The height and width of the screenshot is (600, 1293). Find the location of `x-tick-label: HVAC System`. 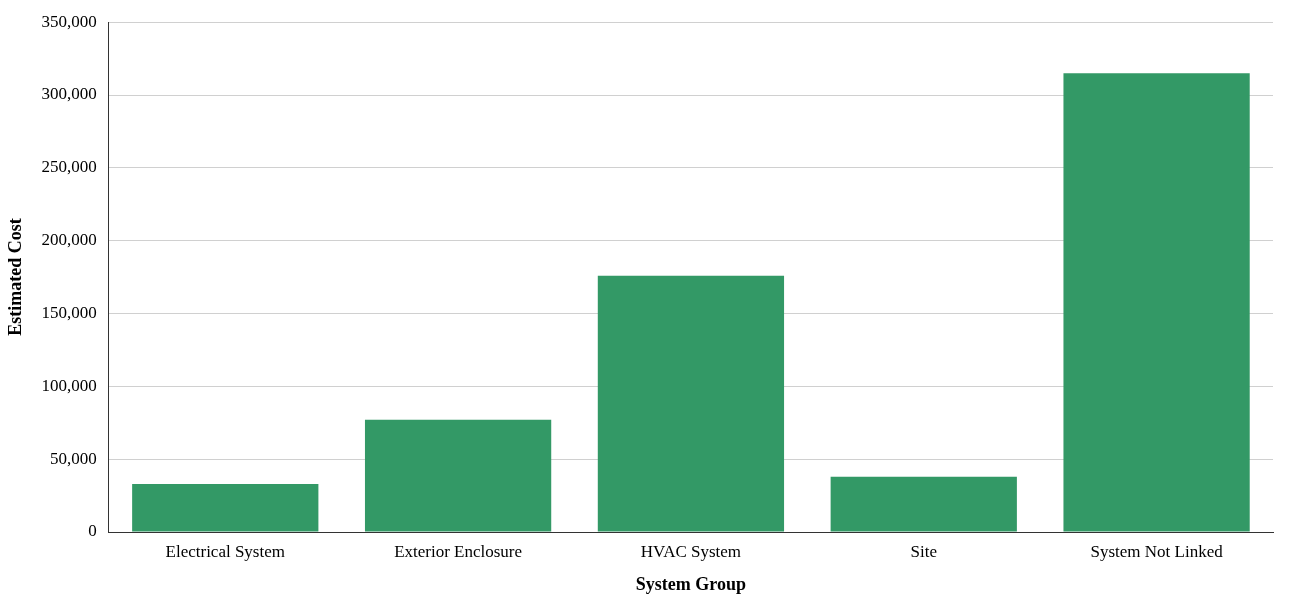

x-tick-label: HVAC System is located at coordinates (691, 551).